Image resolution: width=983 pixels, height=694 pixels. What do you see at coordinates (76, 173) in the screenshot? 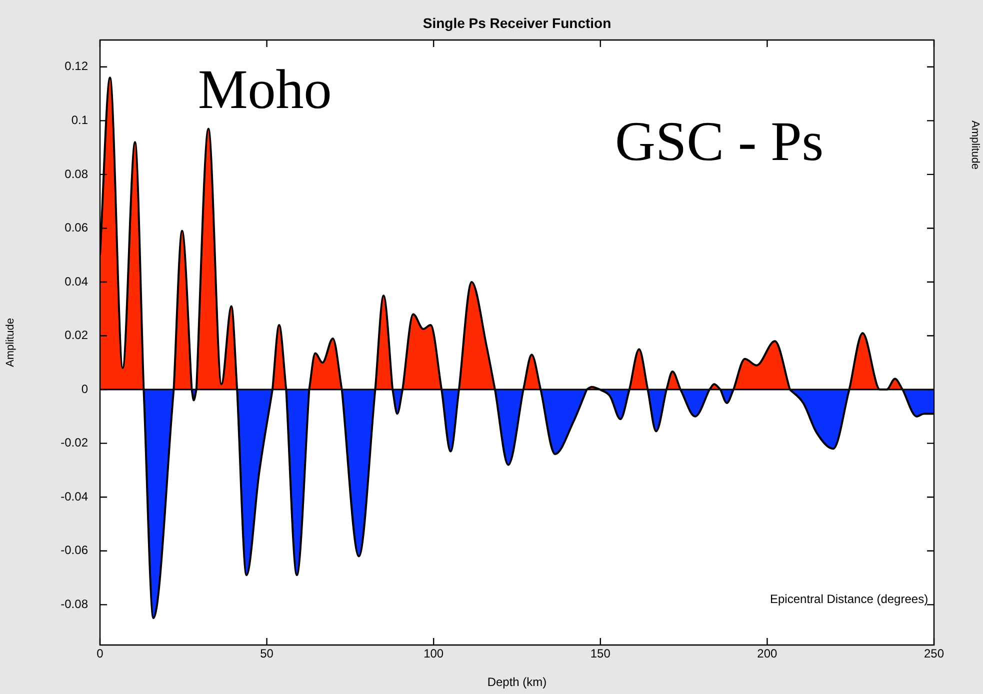
I see `y-tick-label: 0.08` at bounding box center [76, 173].